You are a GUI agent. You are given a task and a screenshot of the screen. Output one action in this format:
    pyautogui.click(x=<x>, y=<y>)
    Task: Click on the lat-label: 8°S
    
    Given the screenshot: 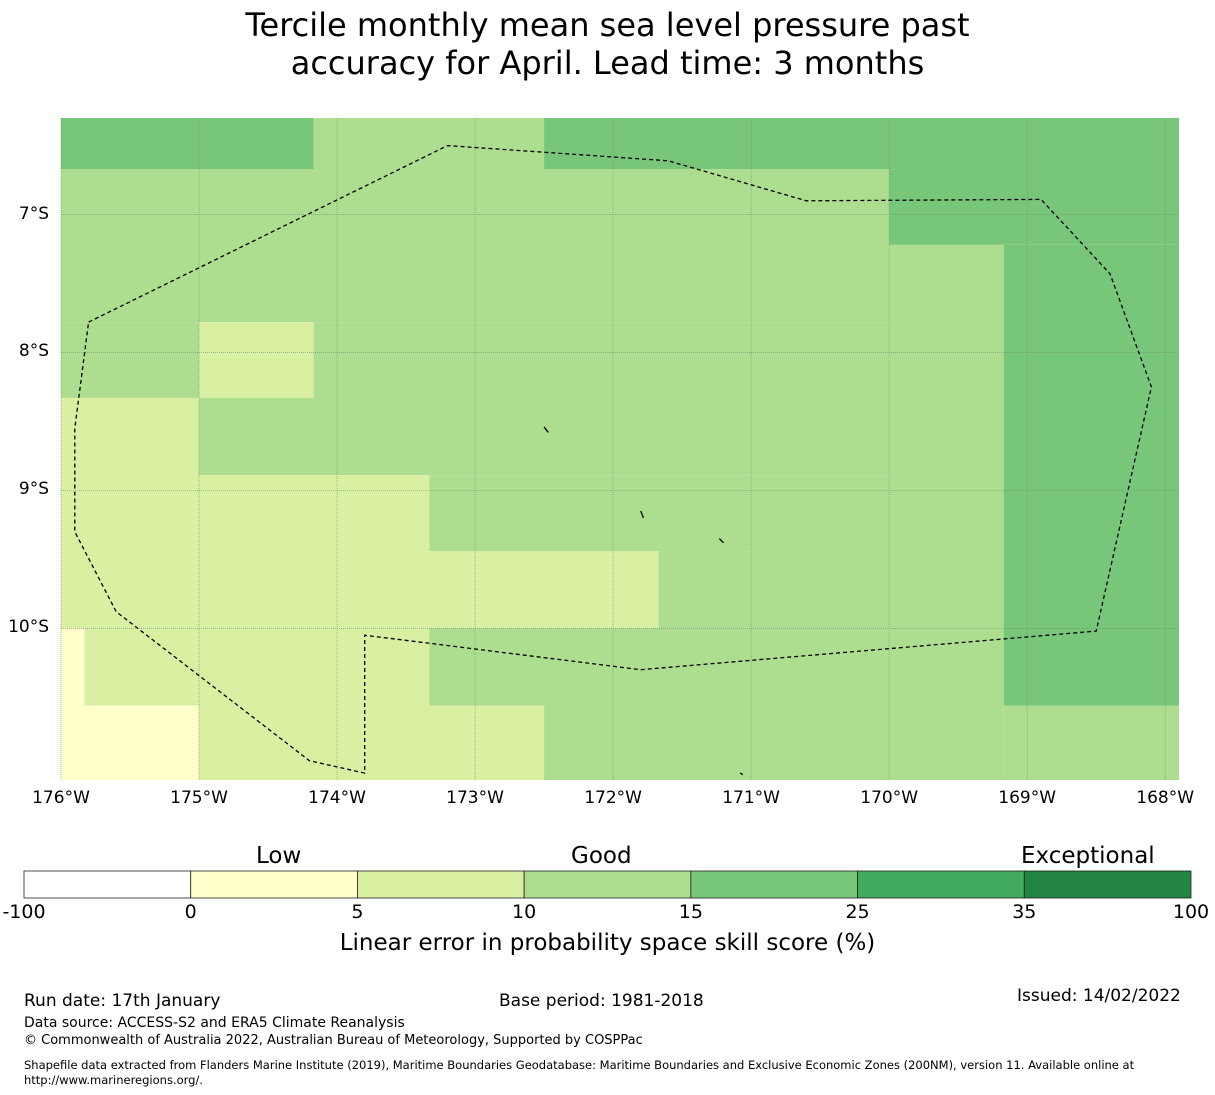 What is the action you would take?
    pyautogui.click(x=33, y=351)
    